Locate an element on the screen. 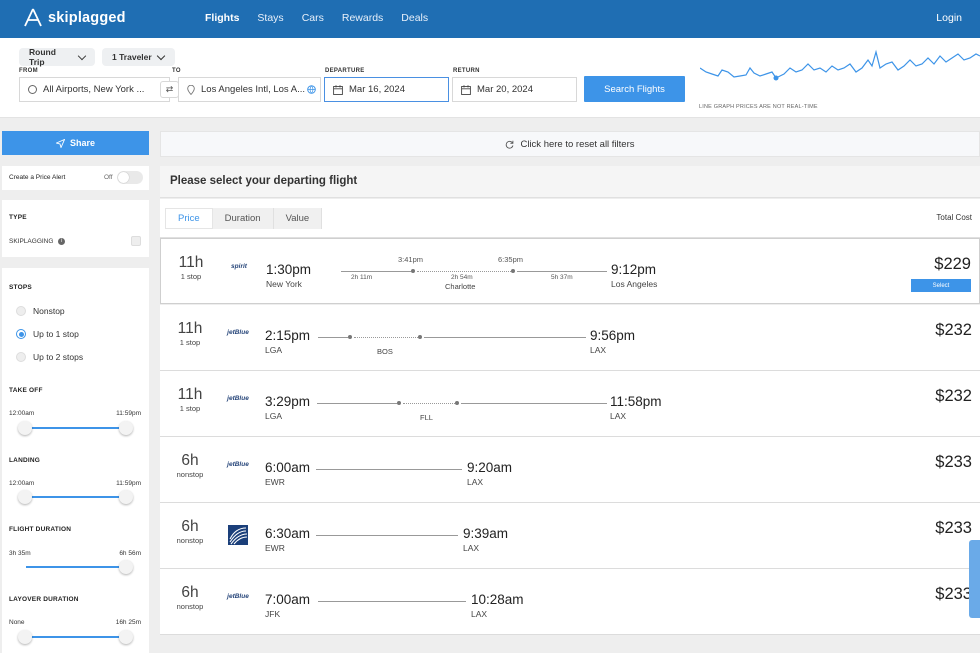  feedback-side-tab is located at coordinates (974, 579).